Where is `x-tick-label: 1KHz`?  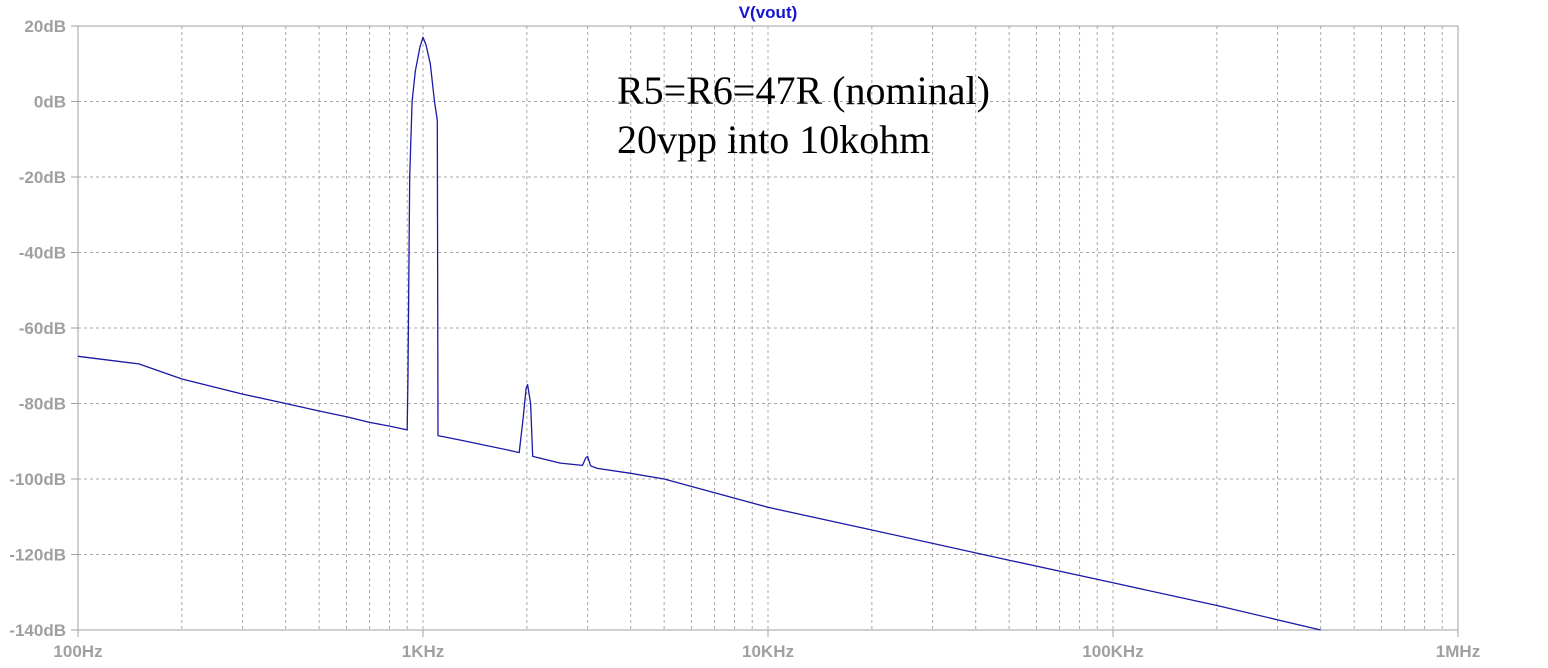 x-tick-label: 1KHz is located at coordinates (423, 651).